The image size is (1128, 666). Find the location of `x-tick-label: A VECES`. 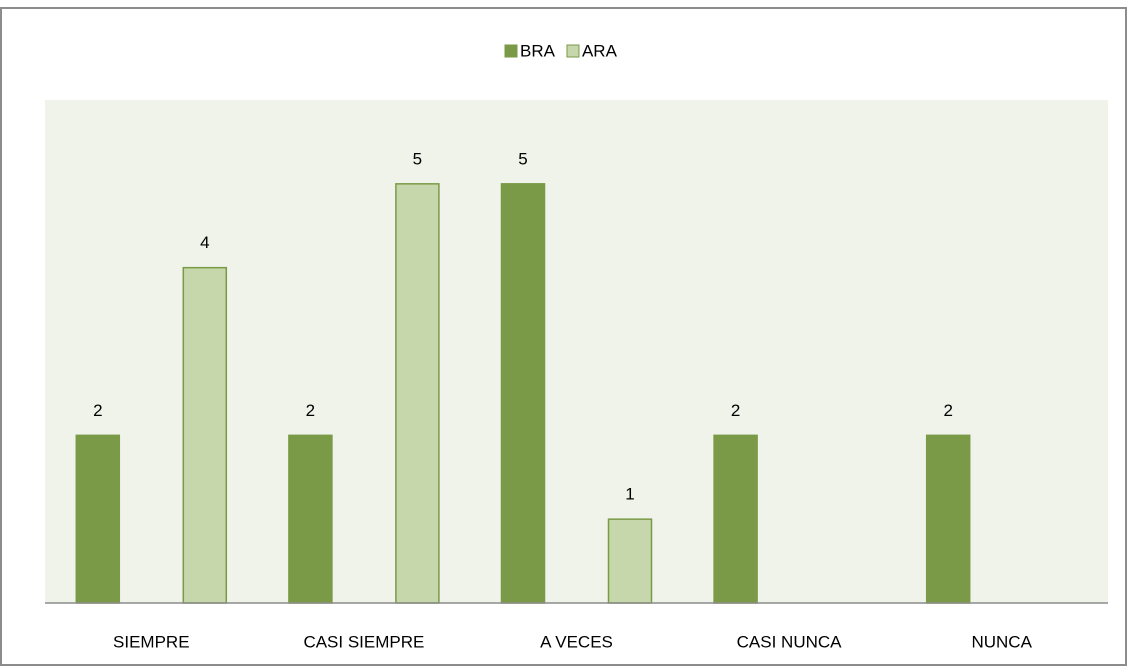

x-tick-label: A VECES is located at coordinates (576, 641).